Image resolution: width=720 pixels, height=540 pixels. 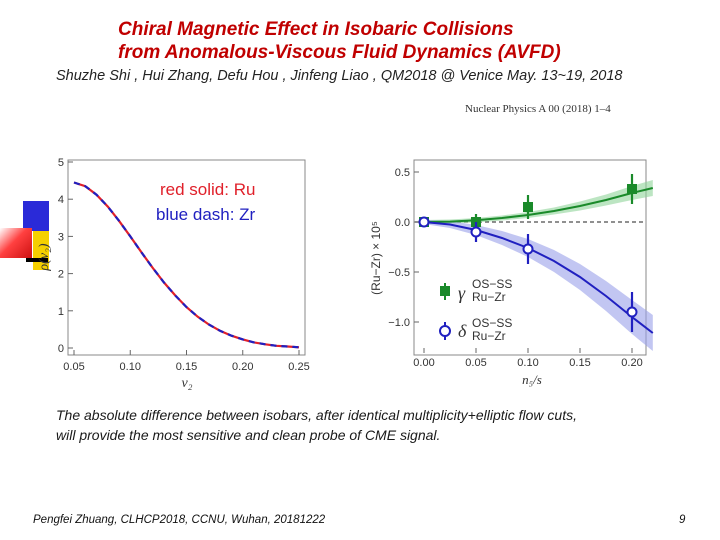 I want to click on left-axis-ticks: 0.05 0.10 0.15 0.20 0.25 0 1 2 3 4 5, so click(x=184, y=265).